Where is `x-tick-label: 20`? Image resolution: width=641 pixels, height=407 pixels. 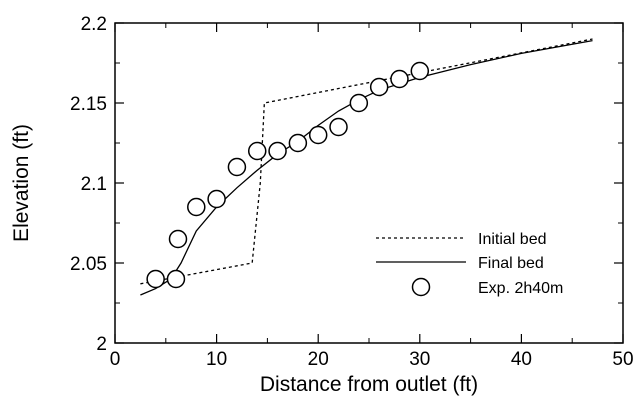 x-tick-label: 20 is located at coordinates (318, 359).